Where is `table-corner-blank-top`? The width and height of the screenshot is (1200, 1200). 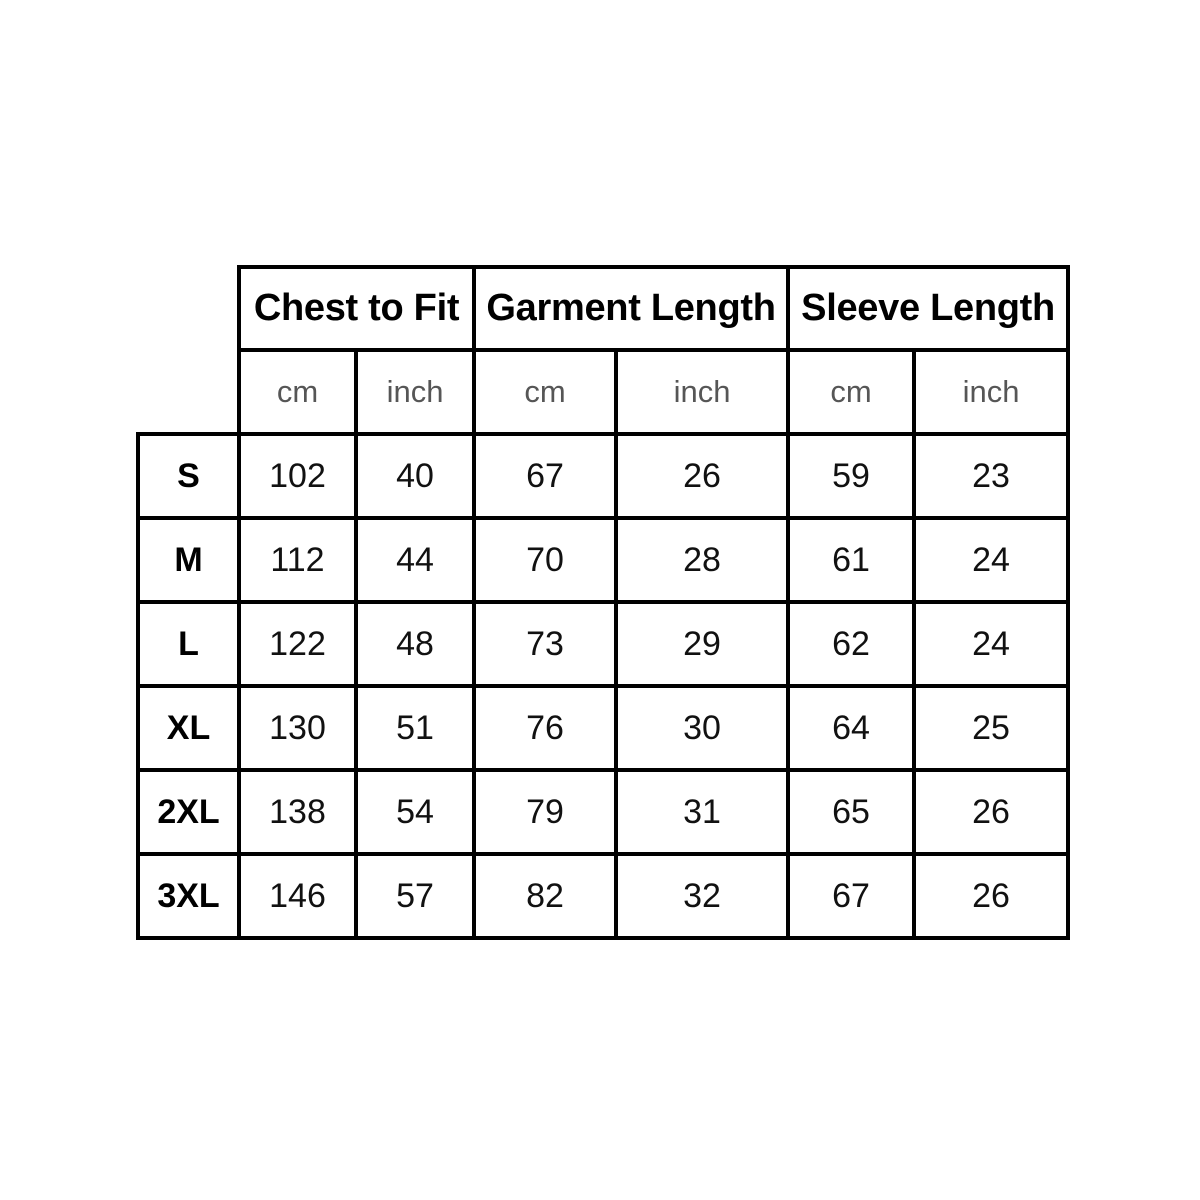 table-corner-blank-top is located at coordinates (188, 308).